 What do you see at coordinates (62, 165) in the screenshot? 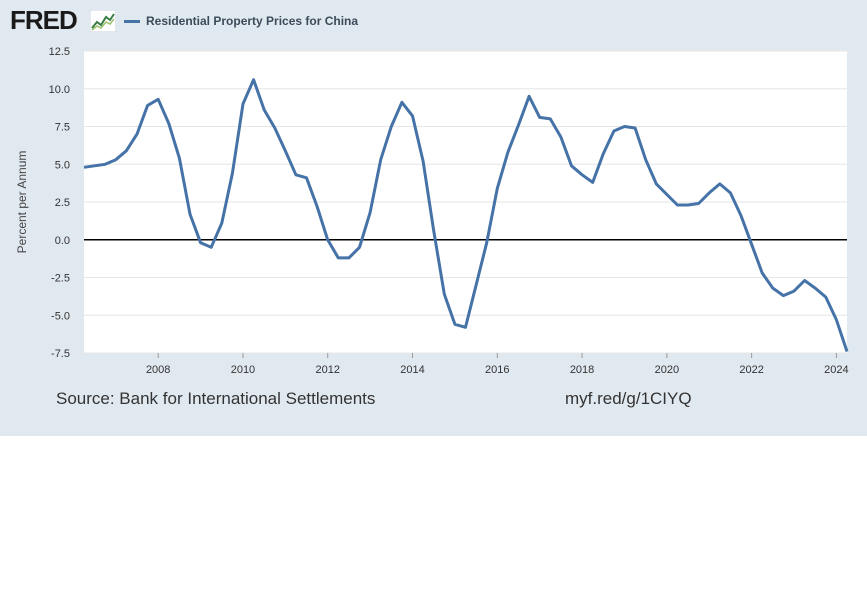
I see `y-tick-label: 5.0` at bounding box center [62, 165].